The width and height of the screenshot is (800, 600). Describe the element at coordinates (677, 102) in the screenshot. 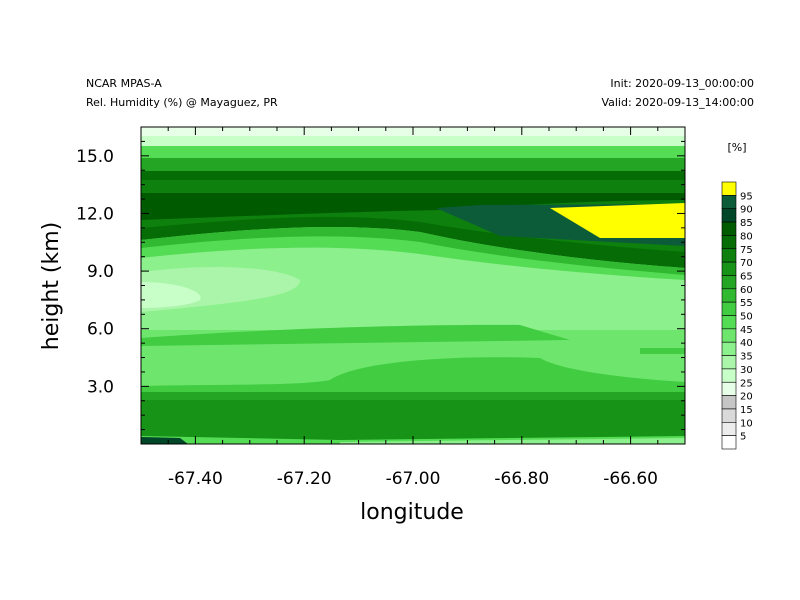

I see `valid-time-label: Valid: 2020-09-13_14:00:00` at that location.